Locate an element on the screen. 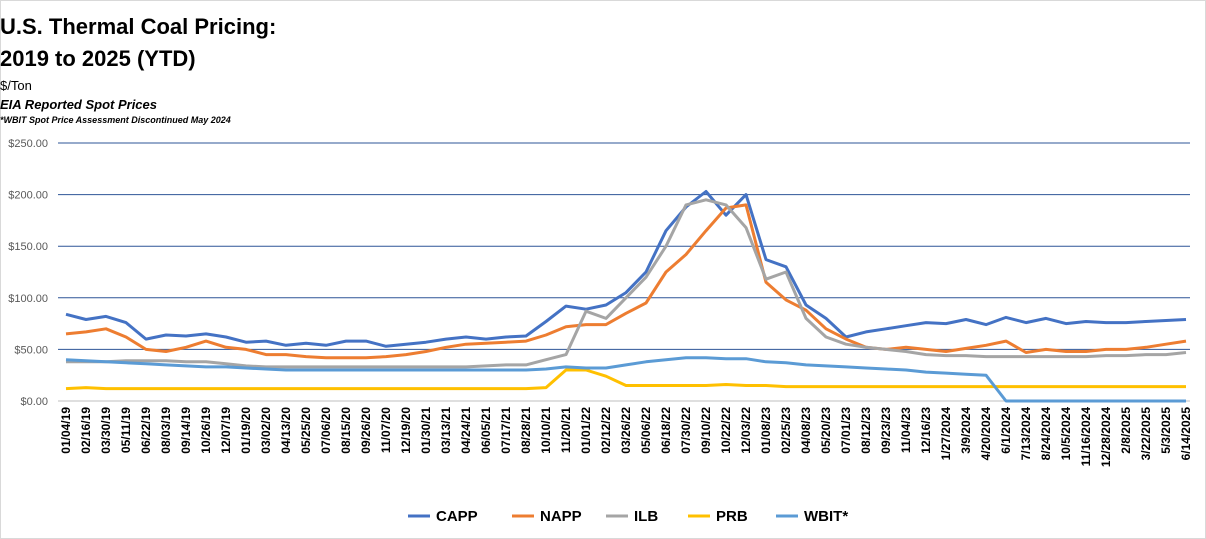 This screenshot has height=539, width=1206. x-tick-label: 01/04/19 is located at coordinates (66, 430).